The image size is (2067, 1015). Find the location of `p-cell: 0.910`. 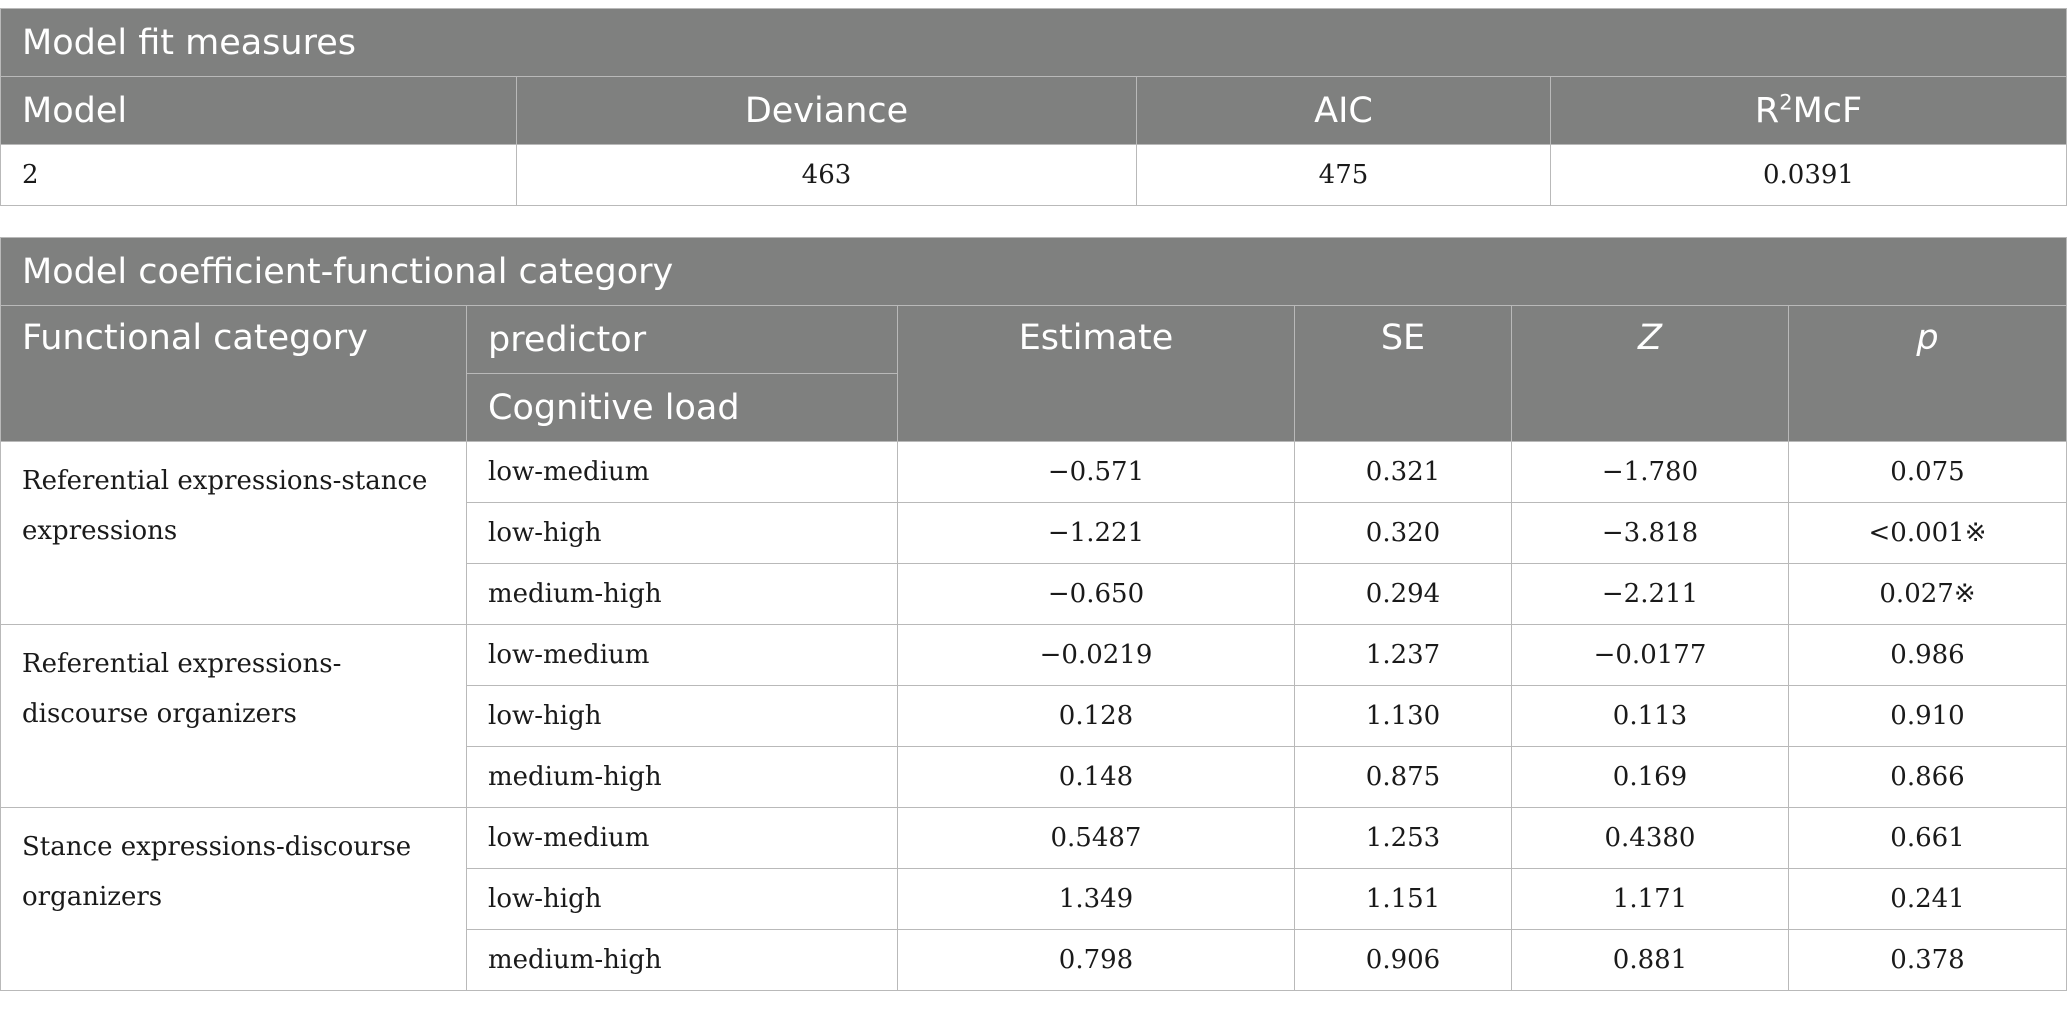

p-cell: 0.910 is located at coordinates (1927, 716).